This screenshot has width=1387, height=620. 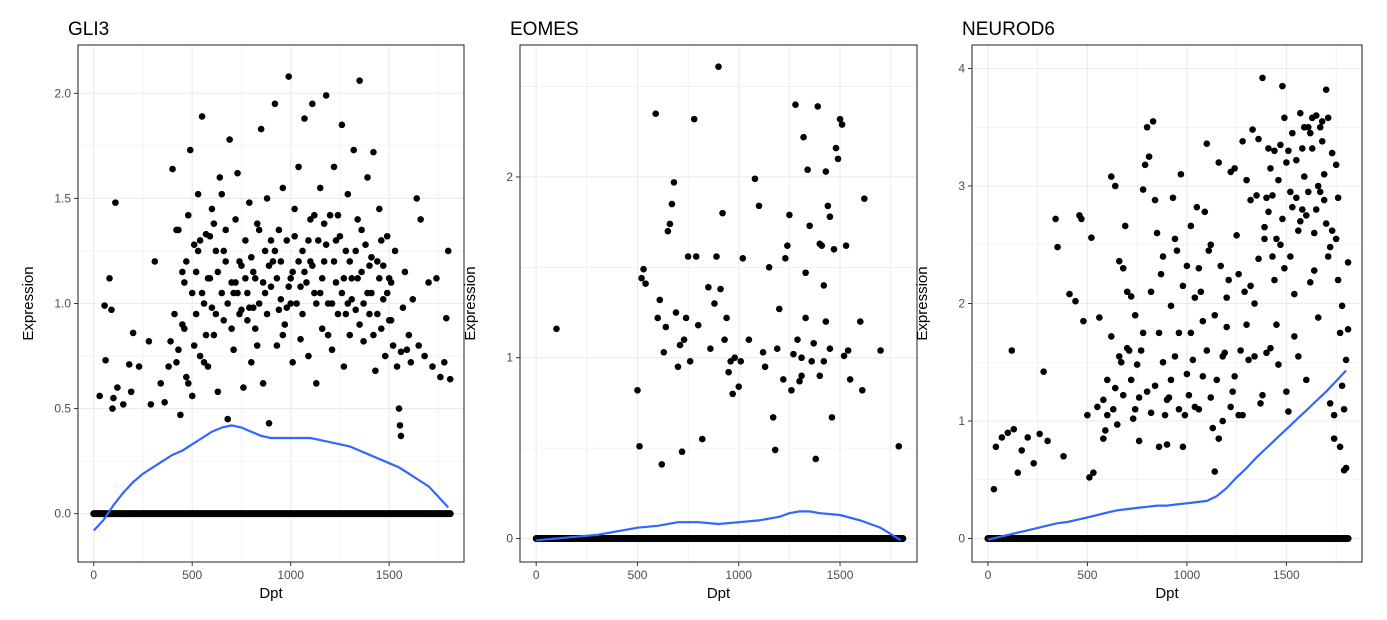 What do you see at coordinates (961, 304) in the screenshot?
I see `y-tick-label: 2` at bounding box center [961, 304].